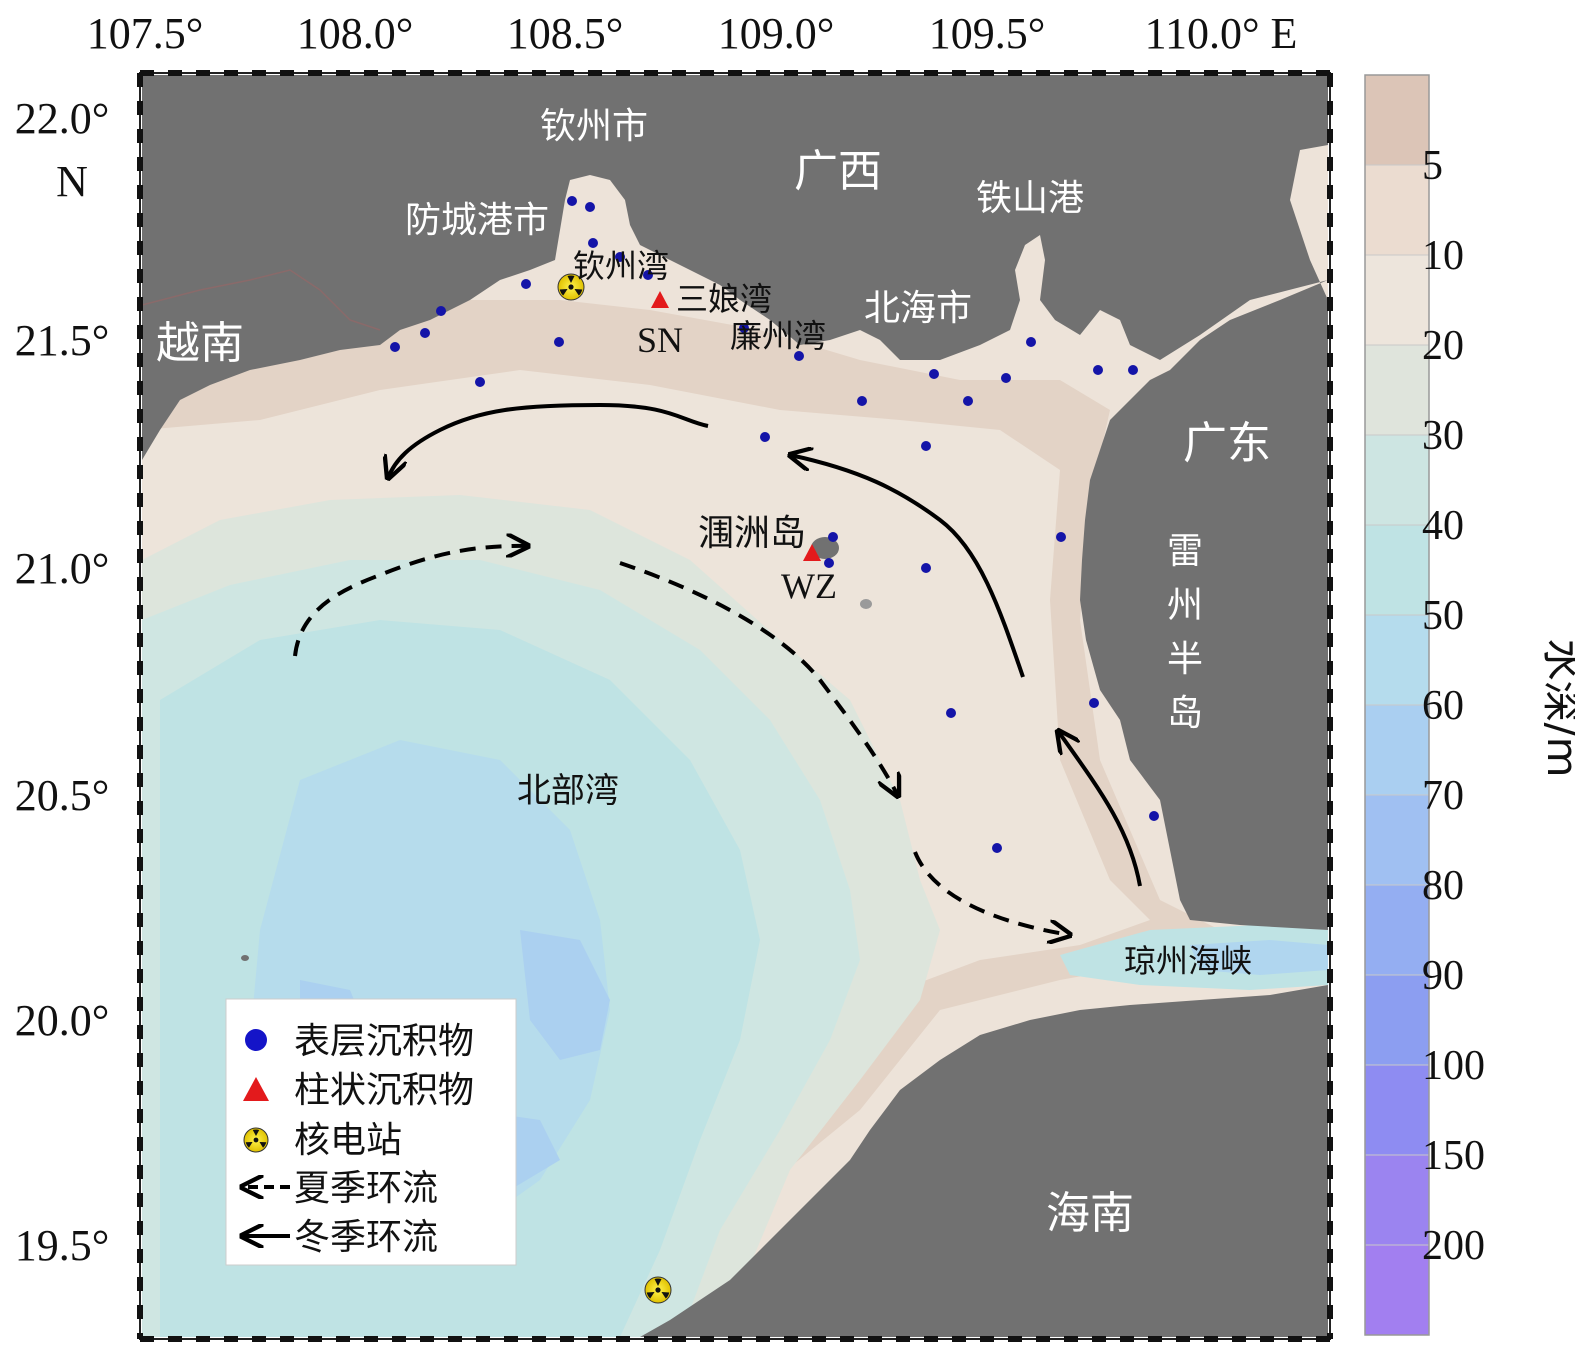 This screenshot has height=1354, width=1575. What do you see at coordinates (660, 299) in the screenshot?
I see `core-site-sn` at bounding box center [660, 299].